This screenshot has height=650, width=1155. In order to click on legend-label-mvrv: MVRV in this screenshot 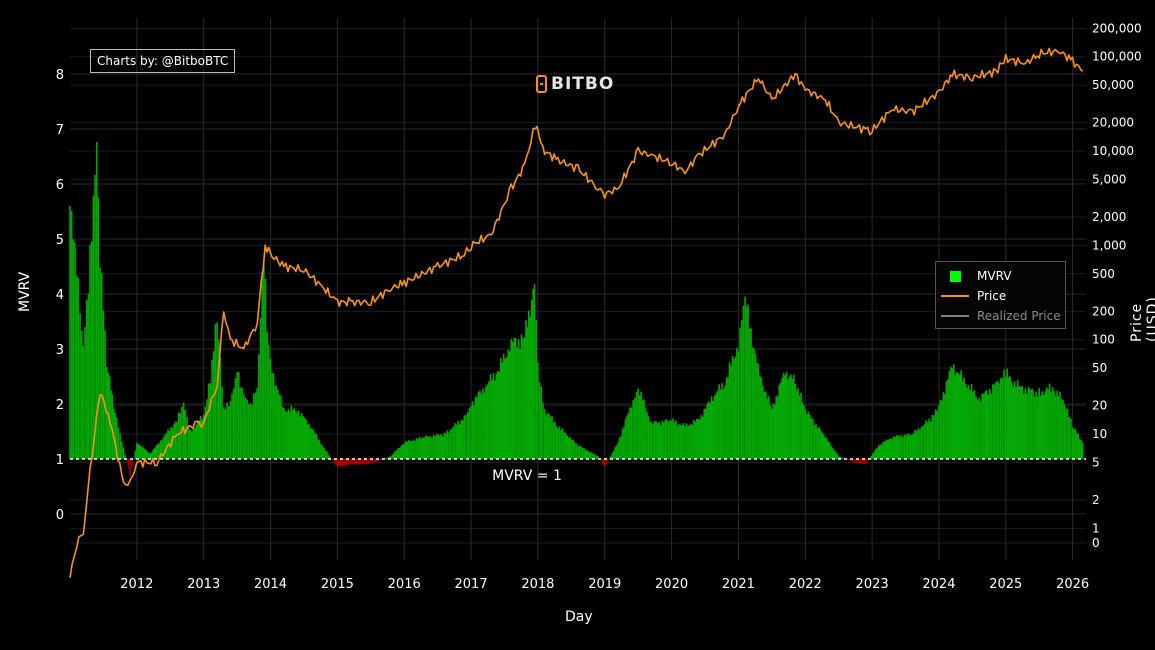, I will do `click(994, 276)`.